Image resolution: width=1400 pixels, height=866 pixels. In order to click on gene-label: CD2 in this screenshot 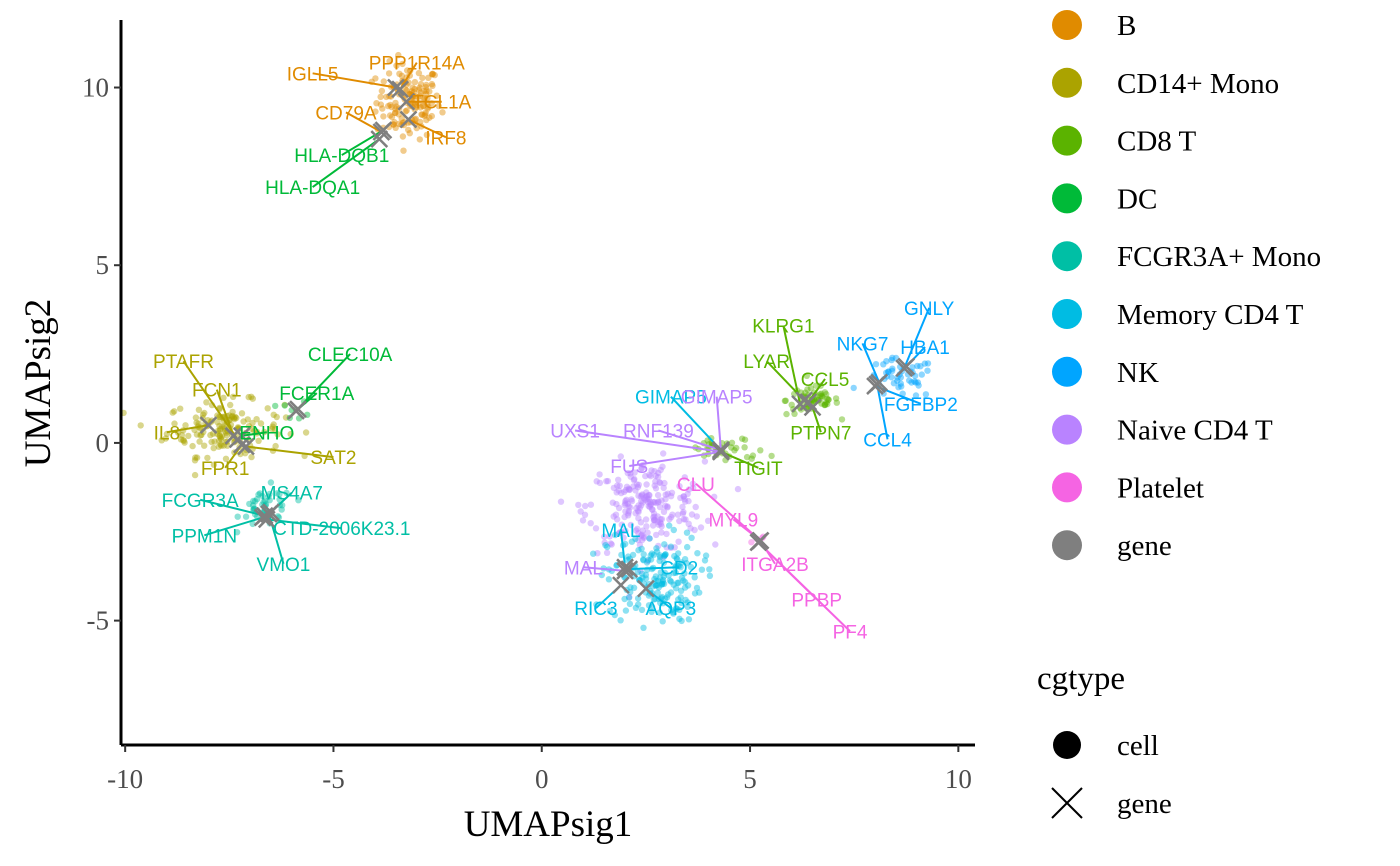, I will do `click(679, 568)`.